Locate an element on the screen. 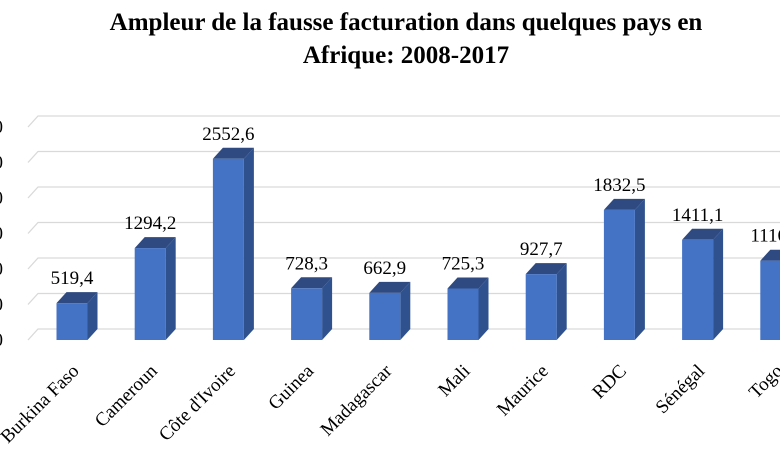 The image size is (780, 470). data-label: 1116,9 is located at coordinates (765, 236).